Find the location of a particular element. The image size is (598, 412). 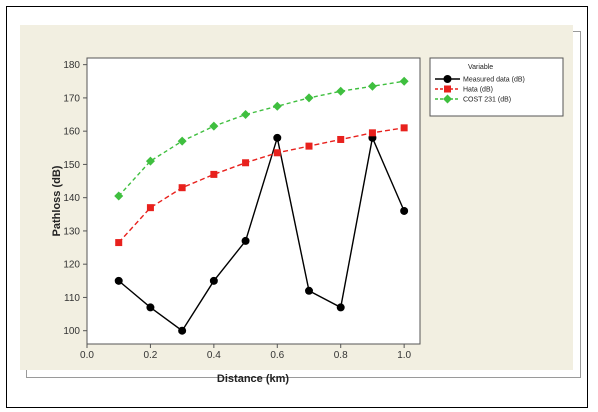

series-hata is located at coordinates (261, 185).